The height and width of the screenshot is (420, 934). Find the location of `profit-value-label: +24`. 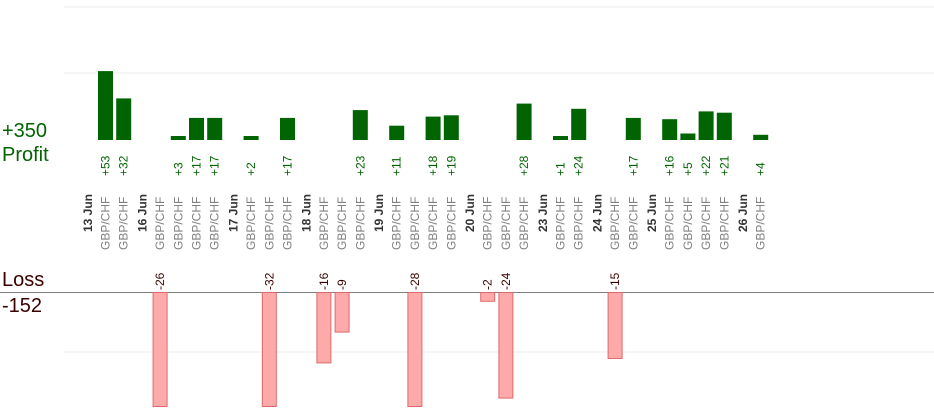

profit-value-label: +24 is located at coordinates (579, 165).